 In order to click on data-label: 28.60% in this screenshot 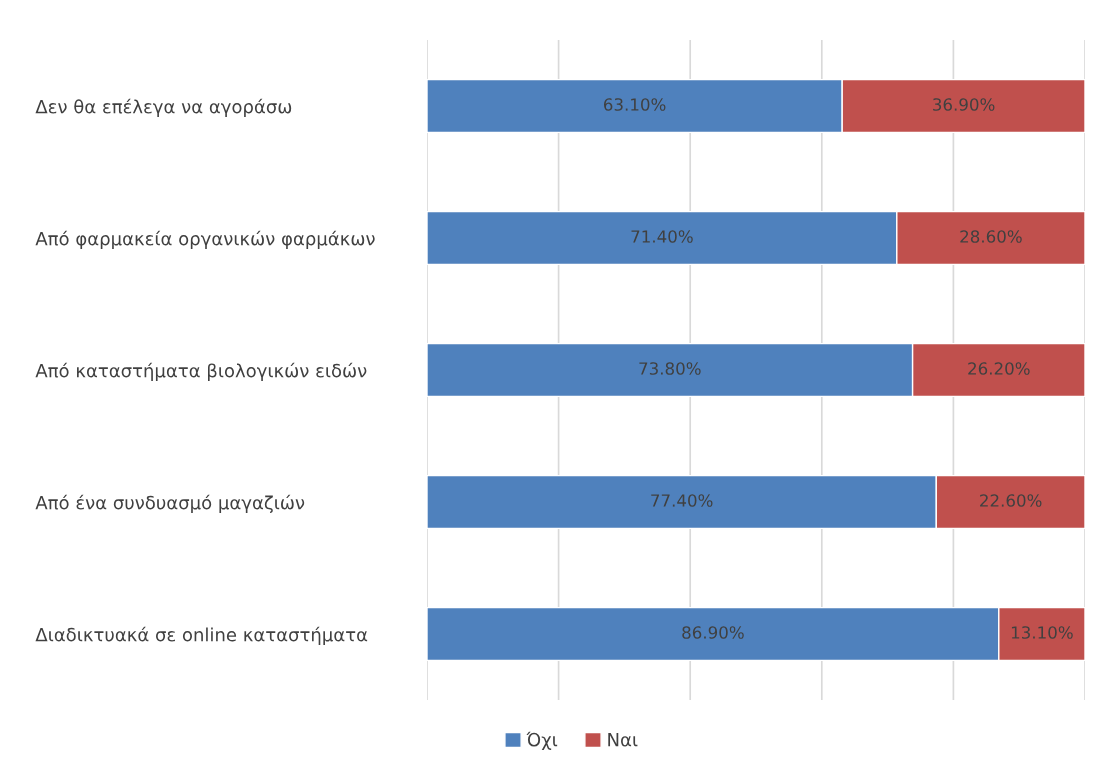, I will do `click(991, 236)`.